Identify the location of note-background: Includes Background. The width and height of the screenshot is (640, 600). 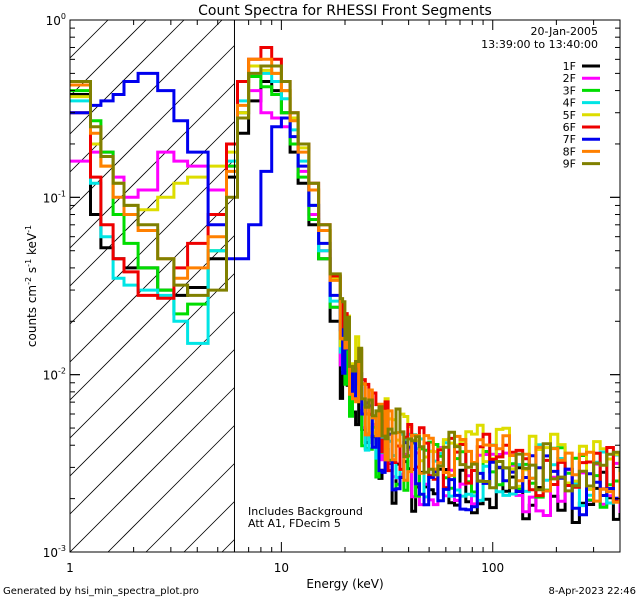
(305, 511).